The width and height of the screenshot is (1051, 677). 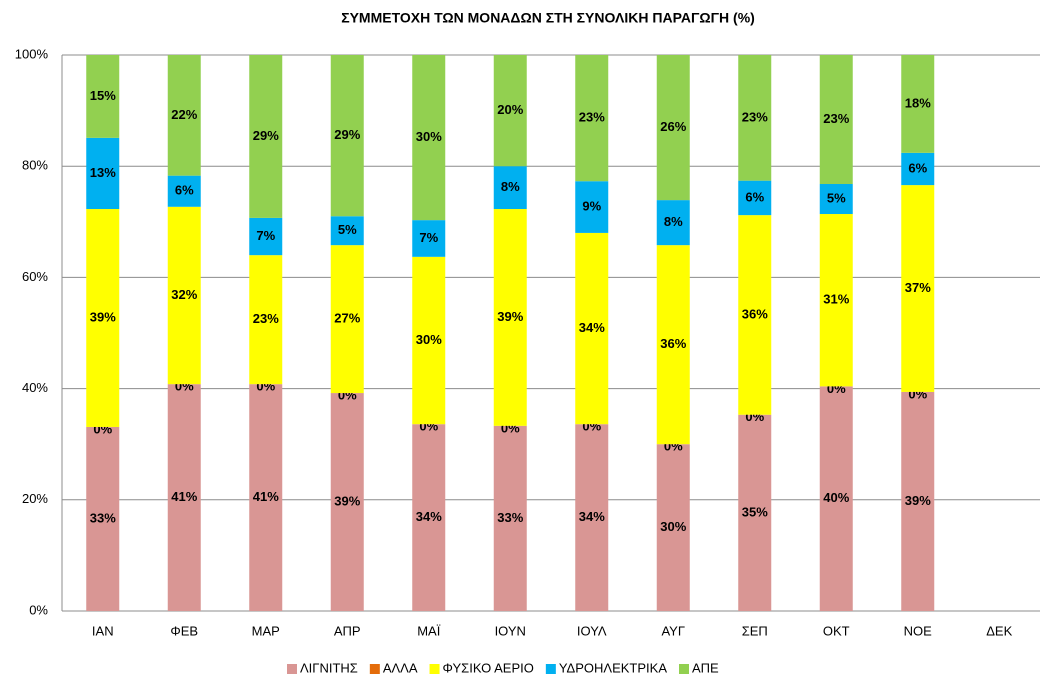 I want to click on y-tick-label: 20%, so click(x=35, y=498).